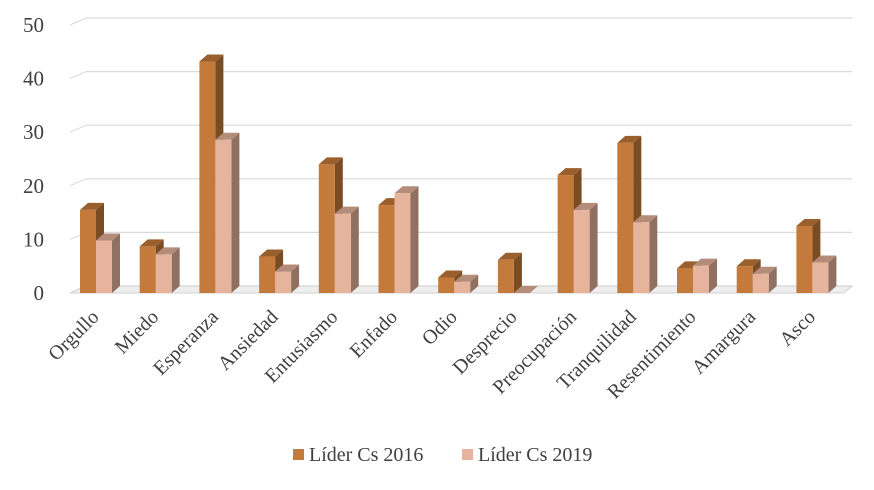 The image size is (874, 490). I want to click on bar-2019-resentimiento, so click(705, 275).